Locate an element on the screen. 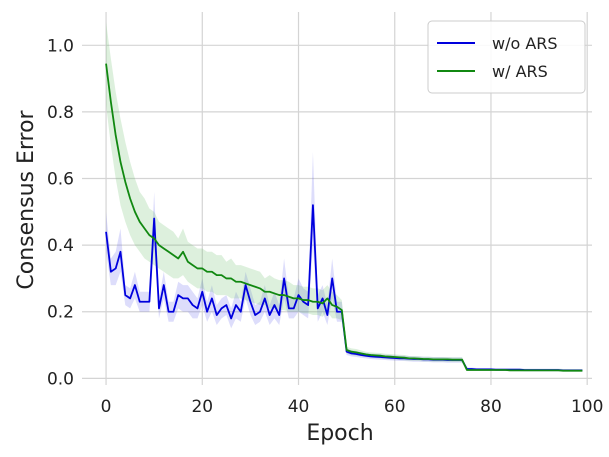 Image resolution: width=609 pixels, height=457 pixels. y-tick-label: 0.6 is located at coordinates (60, 180).